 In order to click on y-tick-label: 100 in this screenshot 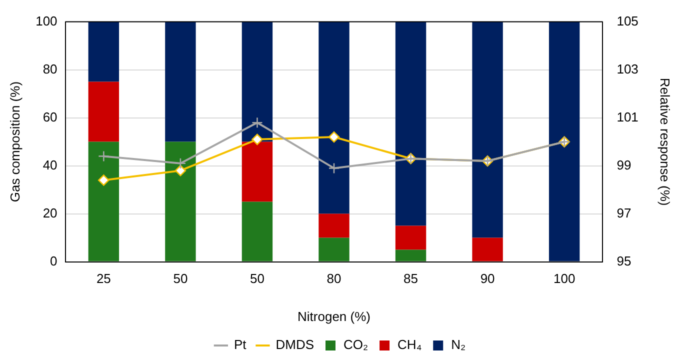, I will do `click(47, 20)`.